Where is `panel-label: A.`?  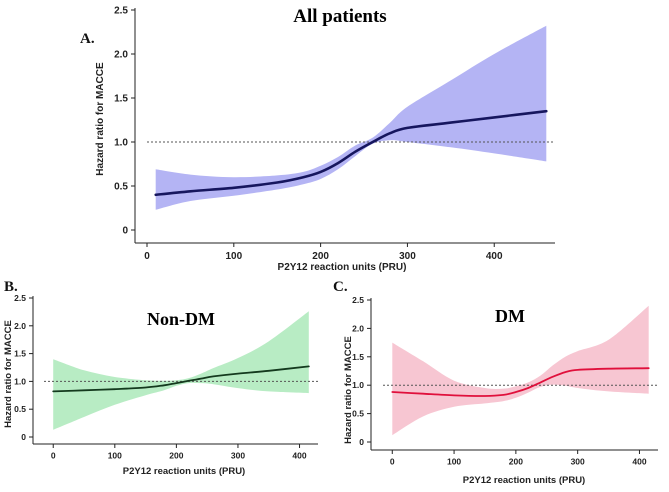 panel-label: A. is located at coordinates (87, 39).